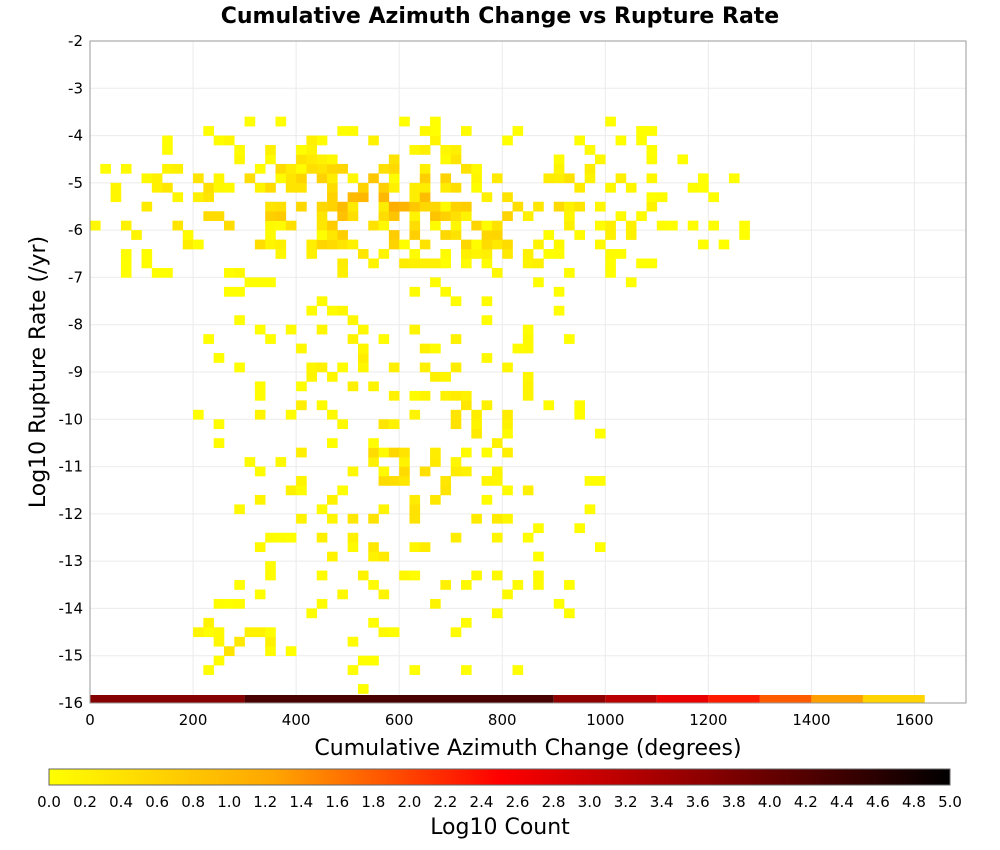 The height and width of the screenshot is (850, 1000). I want to click on colorbar-tick-label: 1.4, so click(301, 802).